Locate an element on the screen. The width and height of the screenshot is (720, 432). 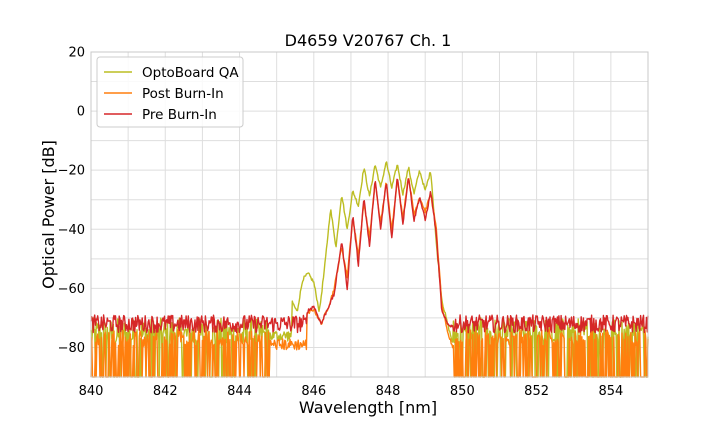
legend-label: Pre Burn-In is located at coordinates (179, 115).